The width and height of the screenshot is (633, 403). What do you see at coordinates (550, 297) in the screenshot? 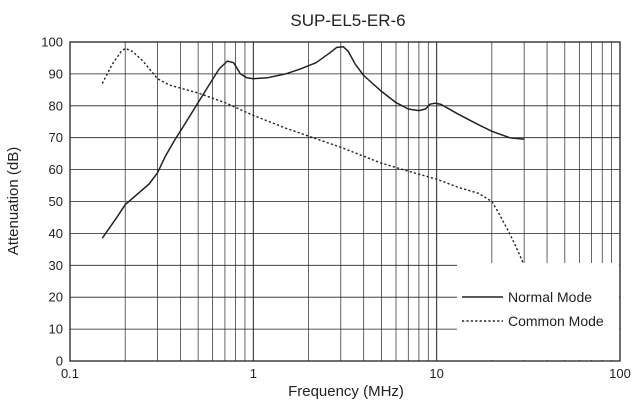
I see `legend-label: Normal Mode` at bounding box center [550, 297].